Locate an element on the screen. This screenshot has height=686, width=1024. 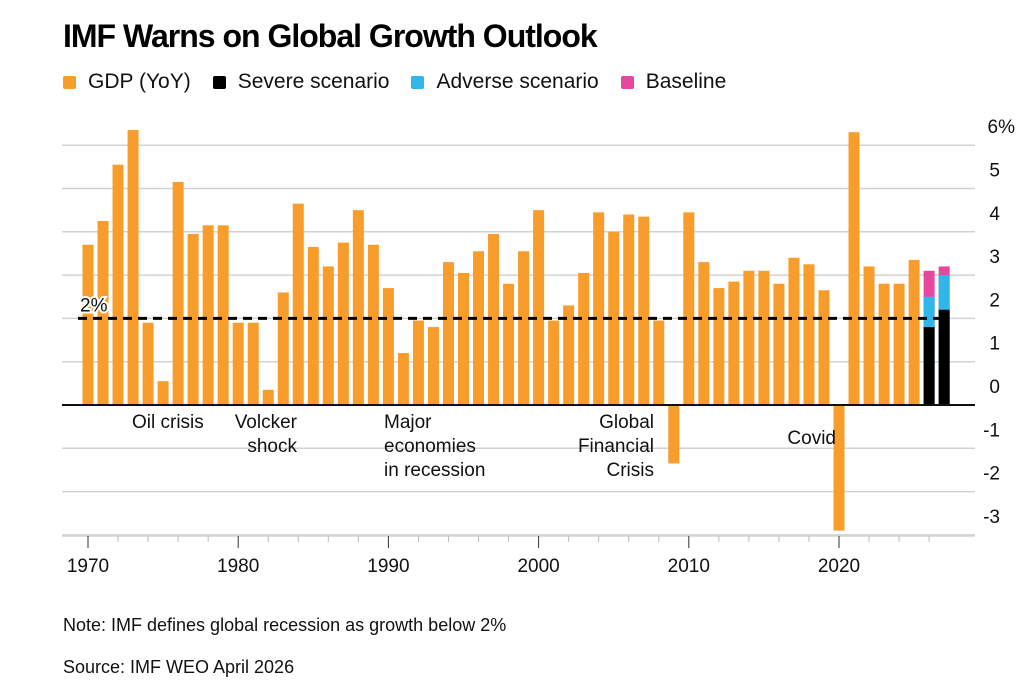
y-tick-label: -2 is located at coordinates (991, 474).